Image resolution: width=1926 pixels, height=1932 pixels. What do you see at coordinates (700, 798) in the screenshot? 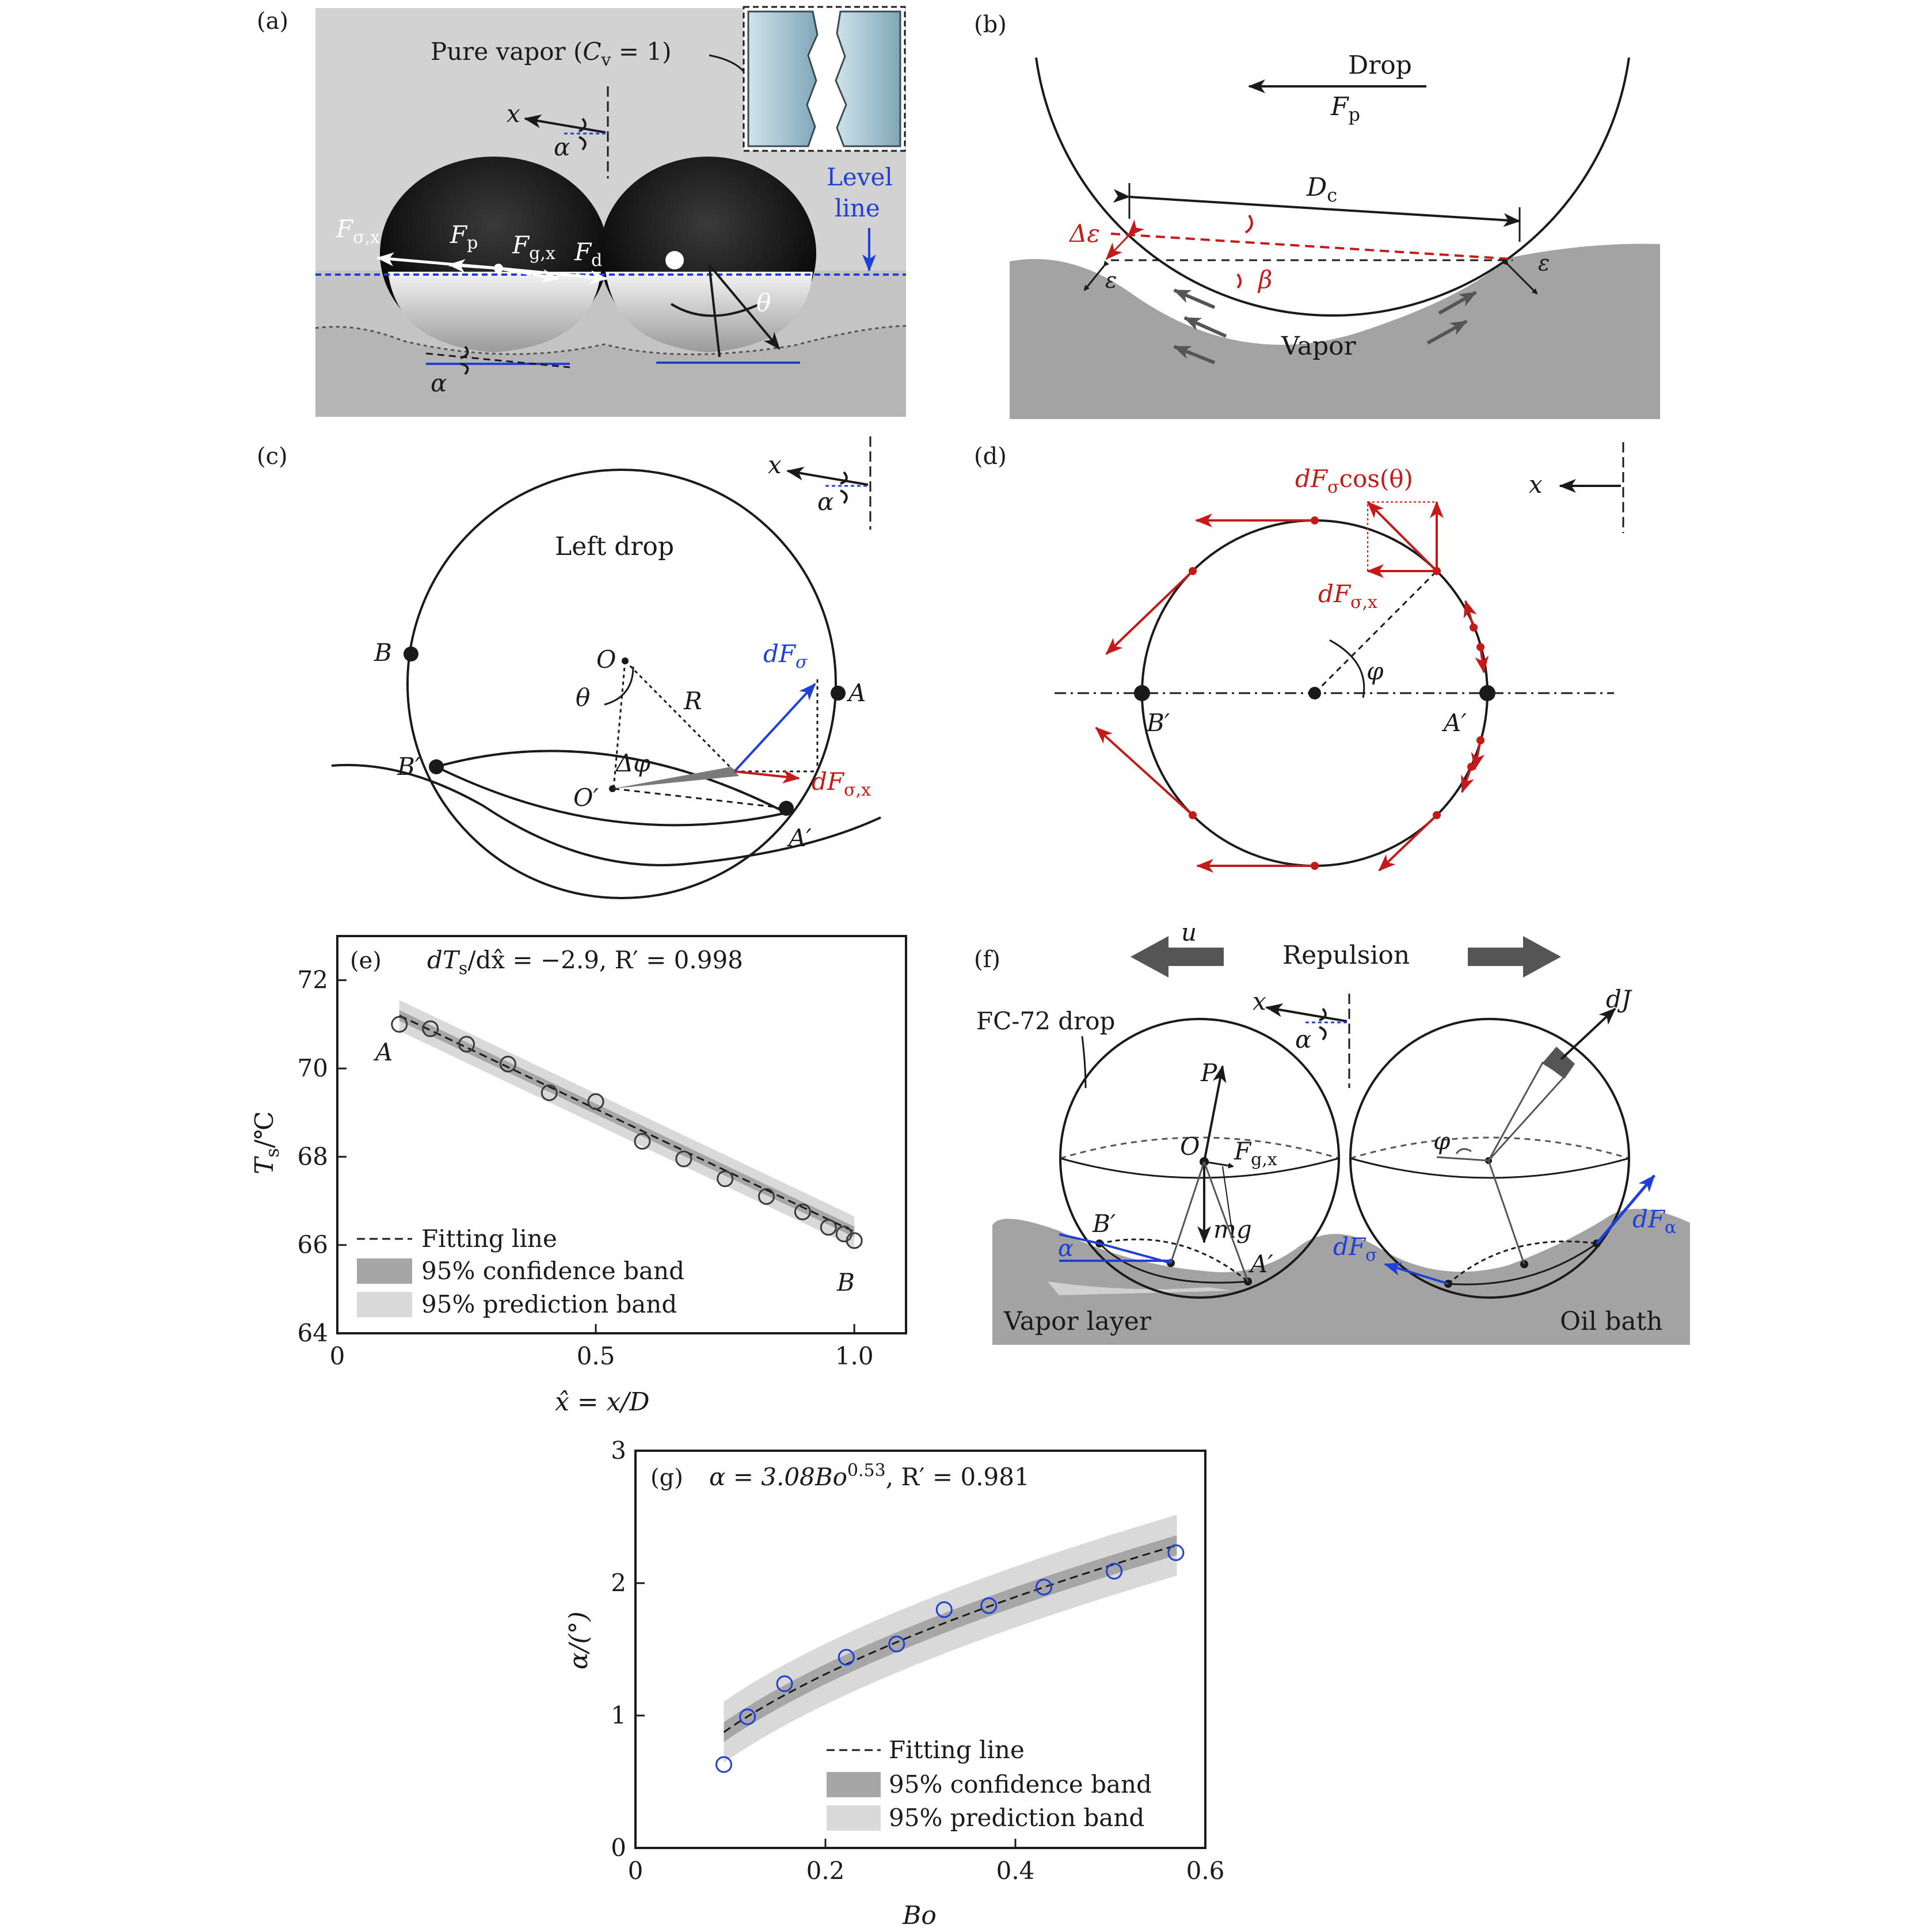
I see `c-Op-Ap` at bounding box center [700, 798].